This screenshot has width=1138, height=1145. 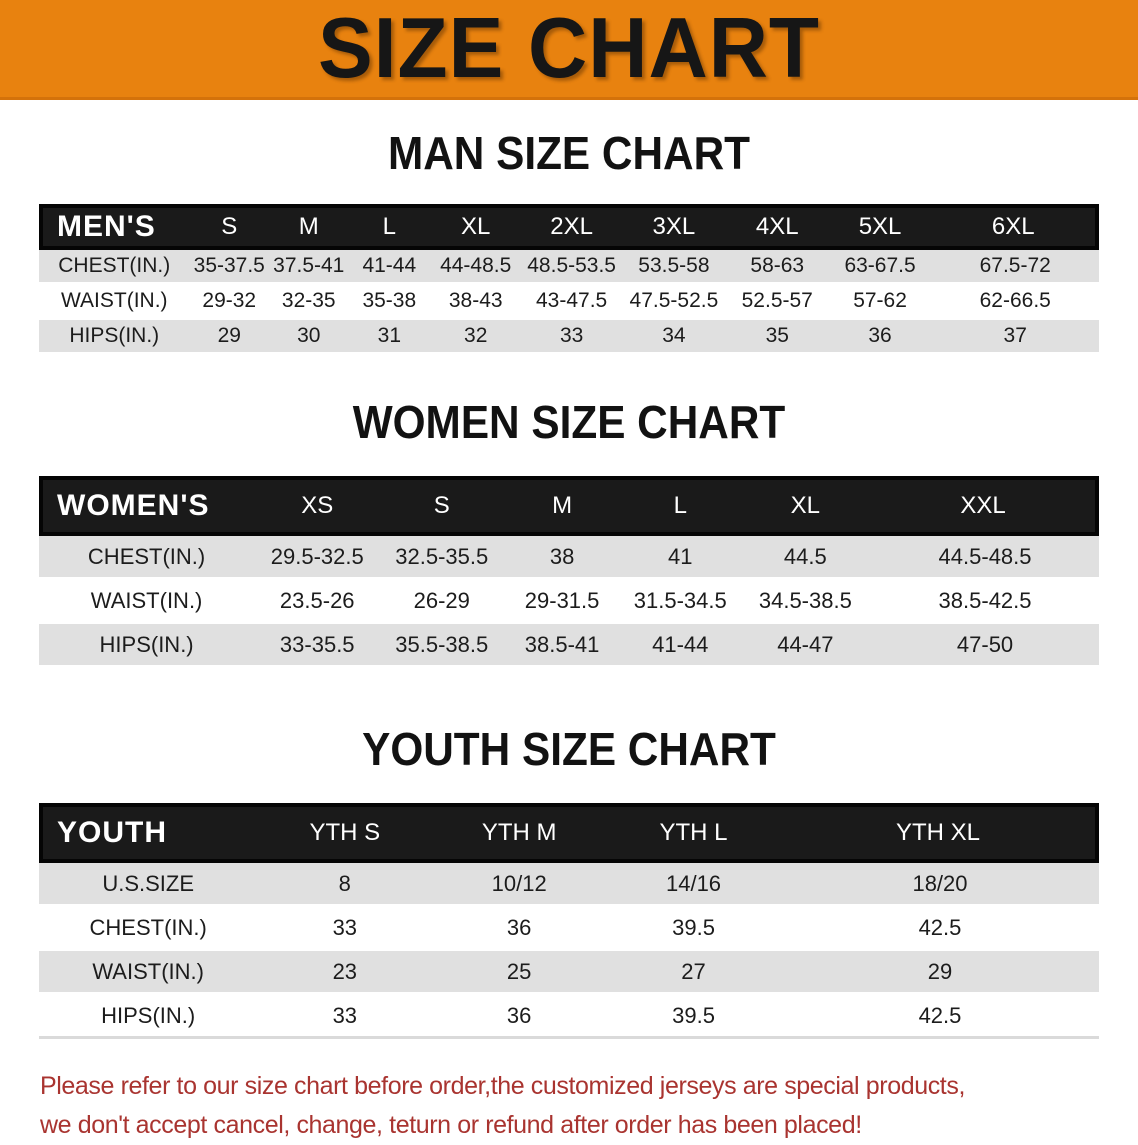 What do you see at coordinates (1015, 267) in the screenshot?
I see `size-value-cell: 67.5-72` at bounding box center [1015, 267].